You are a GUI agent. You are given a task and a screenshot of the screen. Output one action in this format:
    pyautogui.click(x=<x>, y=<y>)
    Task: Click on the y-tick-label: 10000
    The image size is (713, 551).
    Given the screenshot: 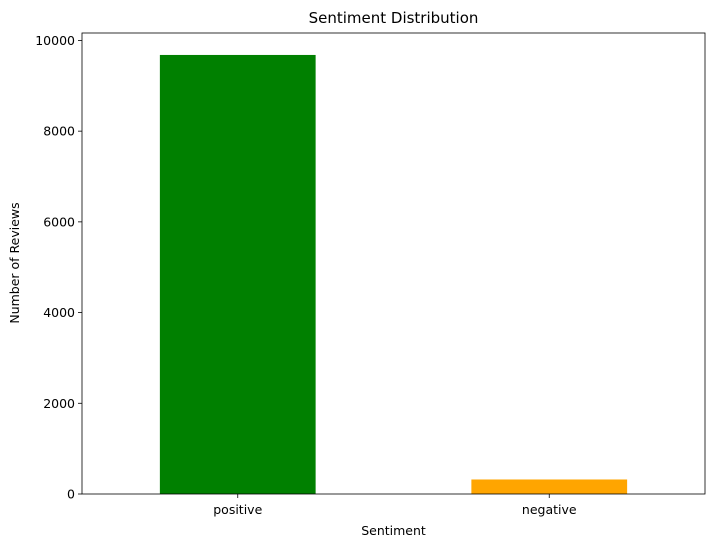 What is the action you would take?
    pyautogui.click(x=55, y=40)
    